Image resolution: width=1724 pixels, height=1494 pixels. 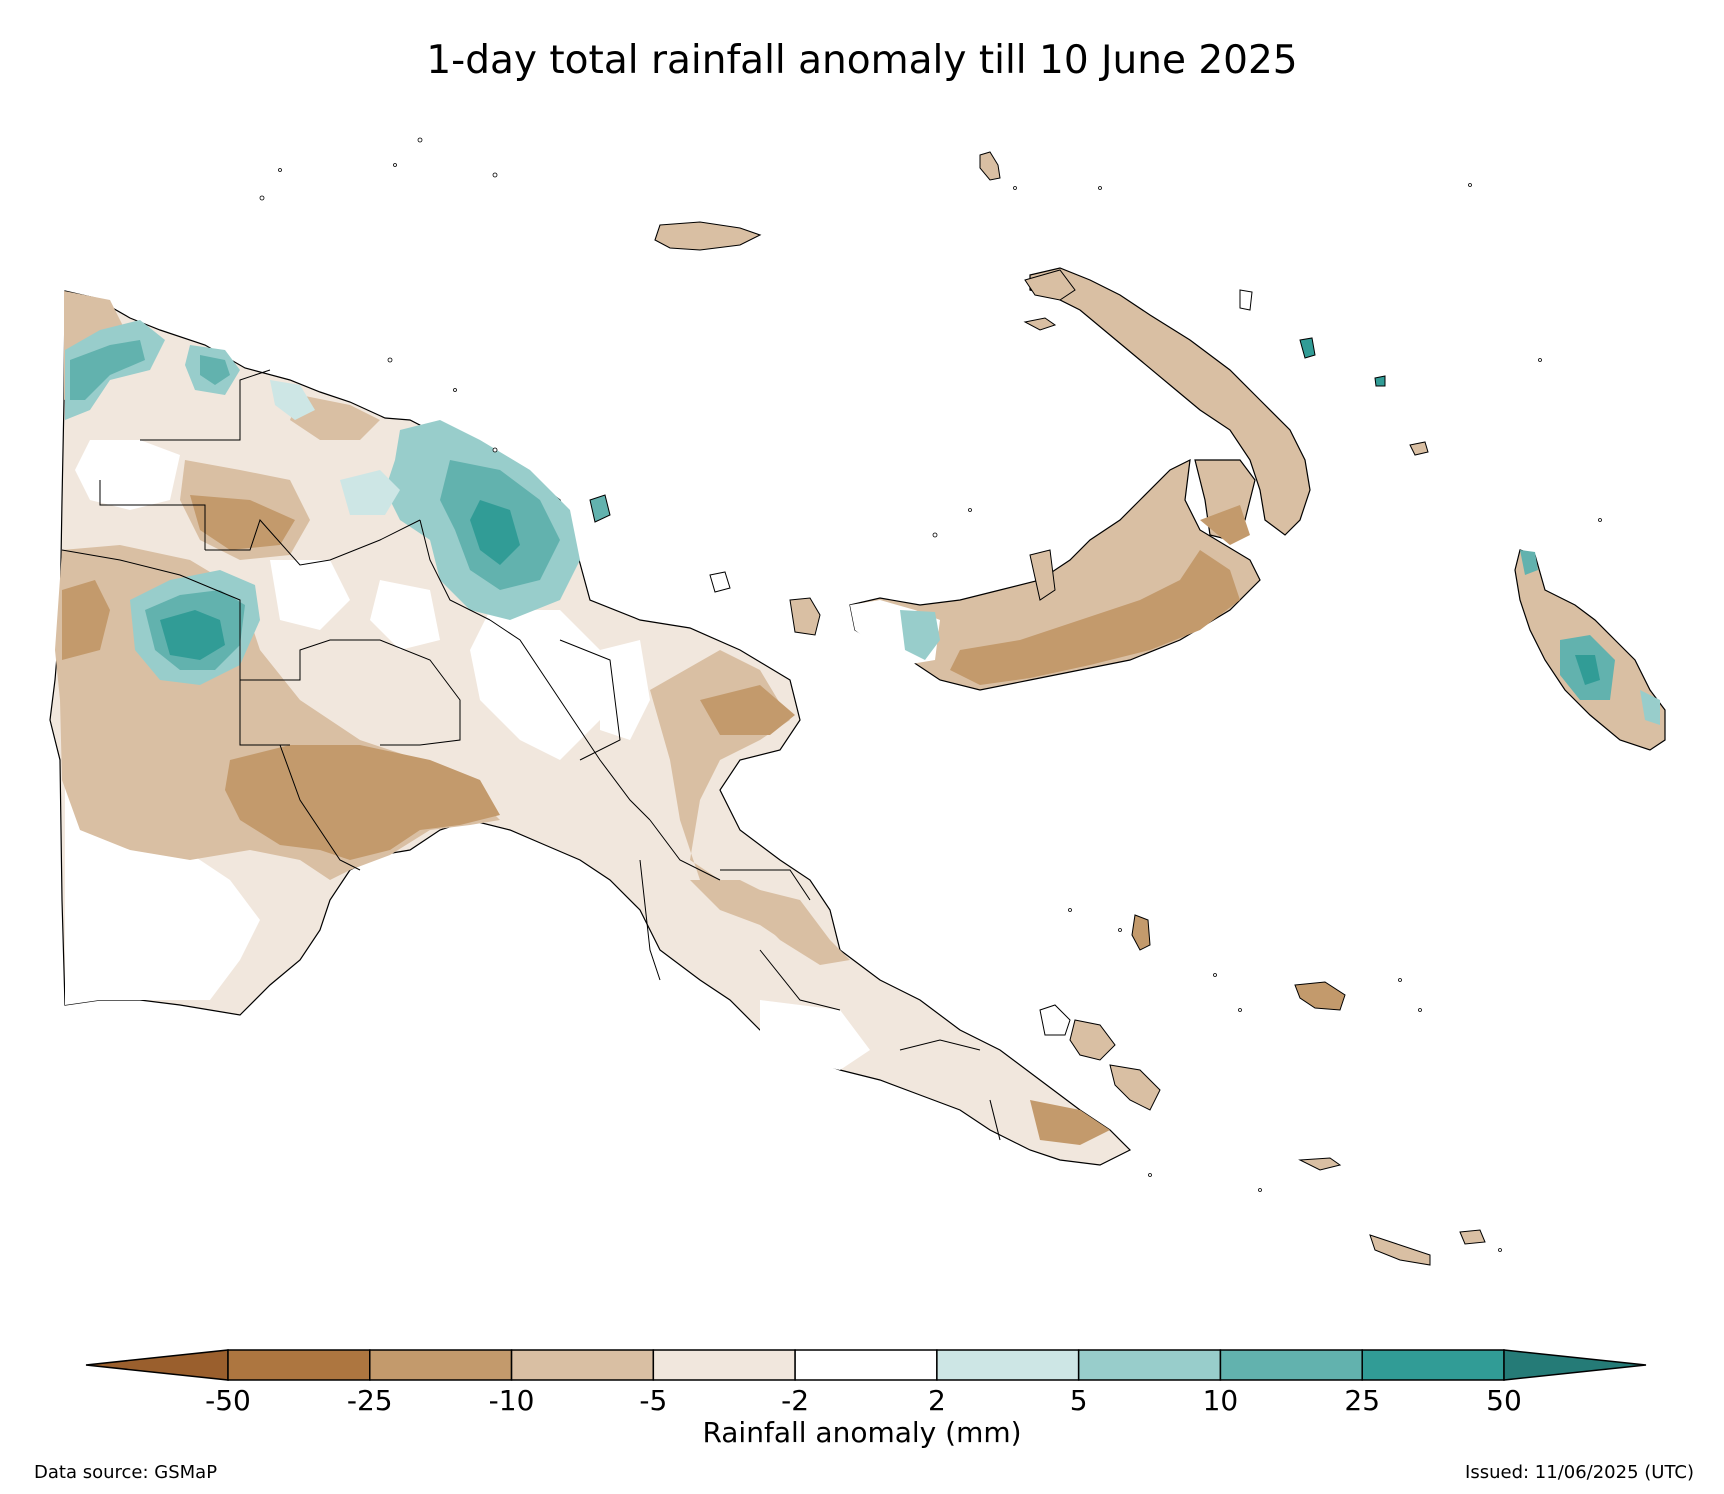 What do you see at coordinates (936, 1400) in the screenshot?
I see `colorbar-tick-label: 2` at bounding box center [936, 1400].